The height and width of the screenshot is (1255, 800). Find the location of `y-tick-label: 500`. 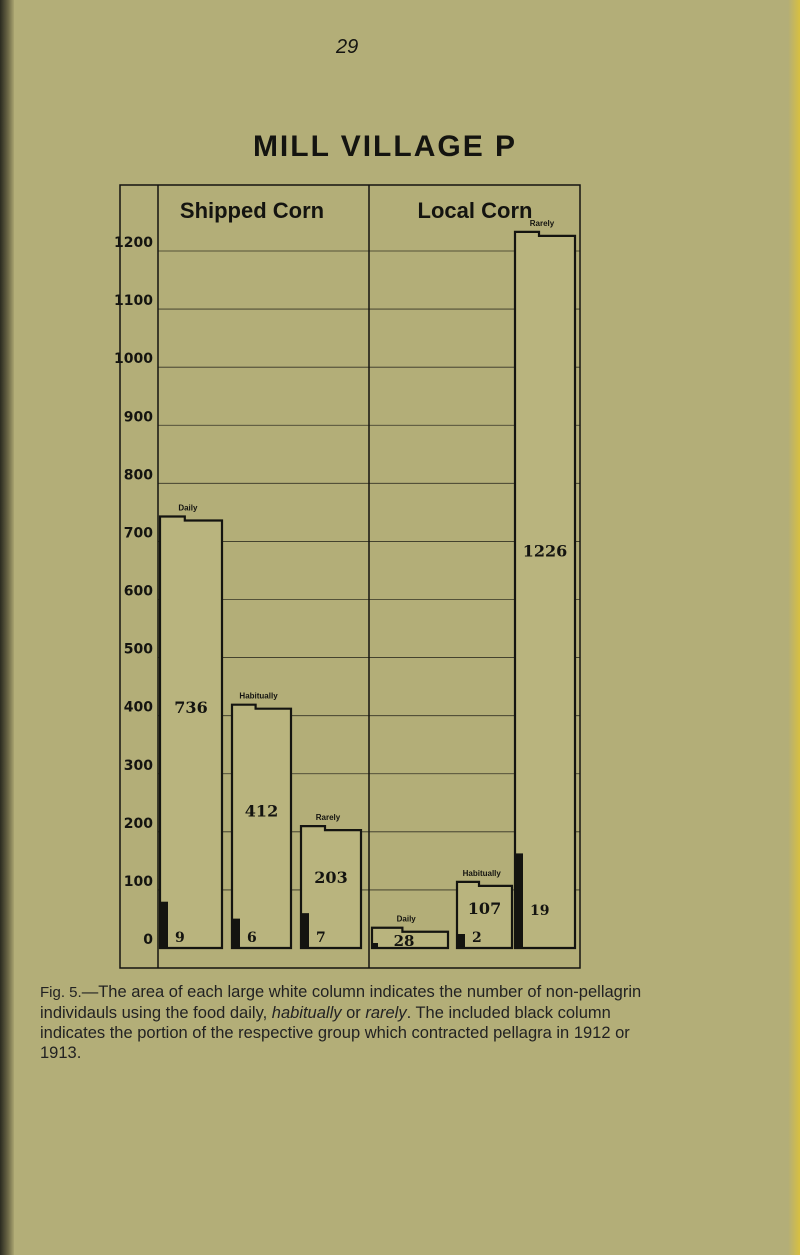

y-tick-label: 500 is located at coordinates (138, 650).